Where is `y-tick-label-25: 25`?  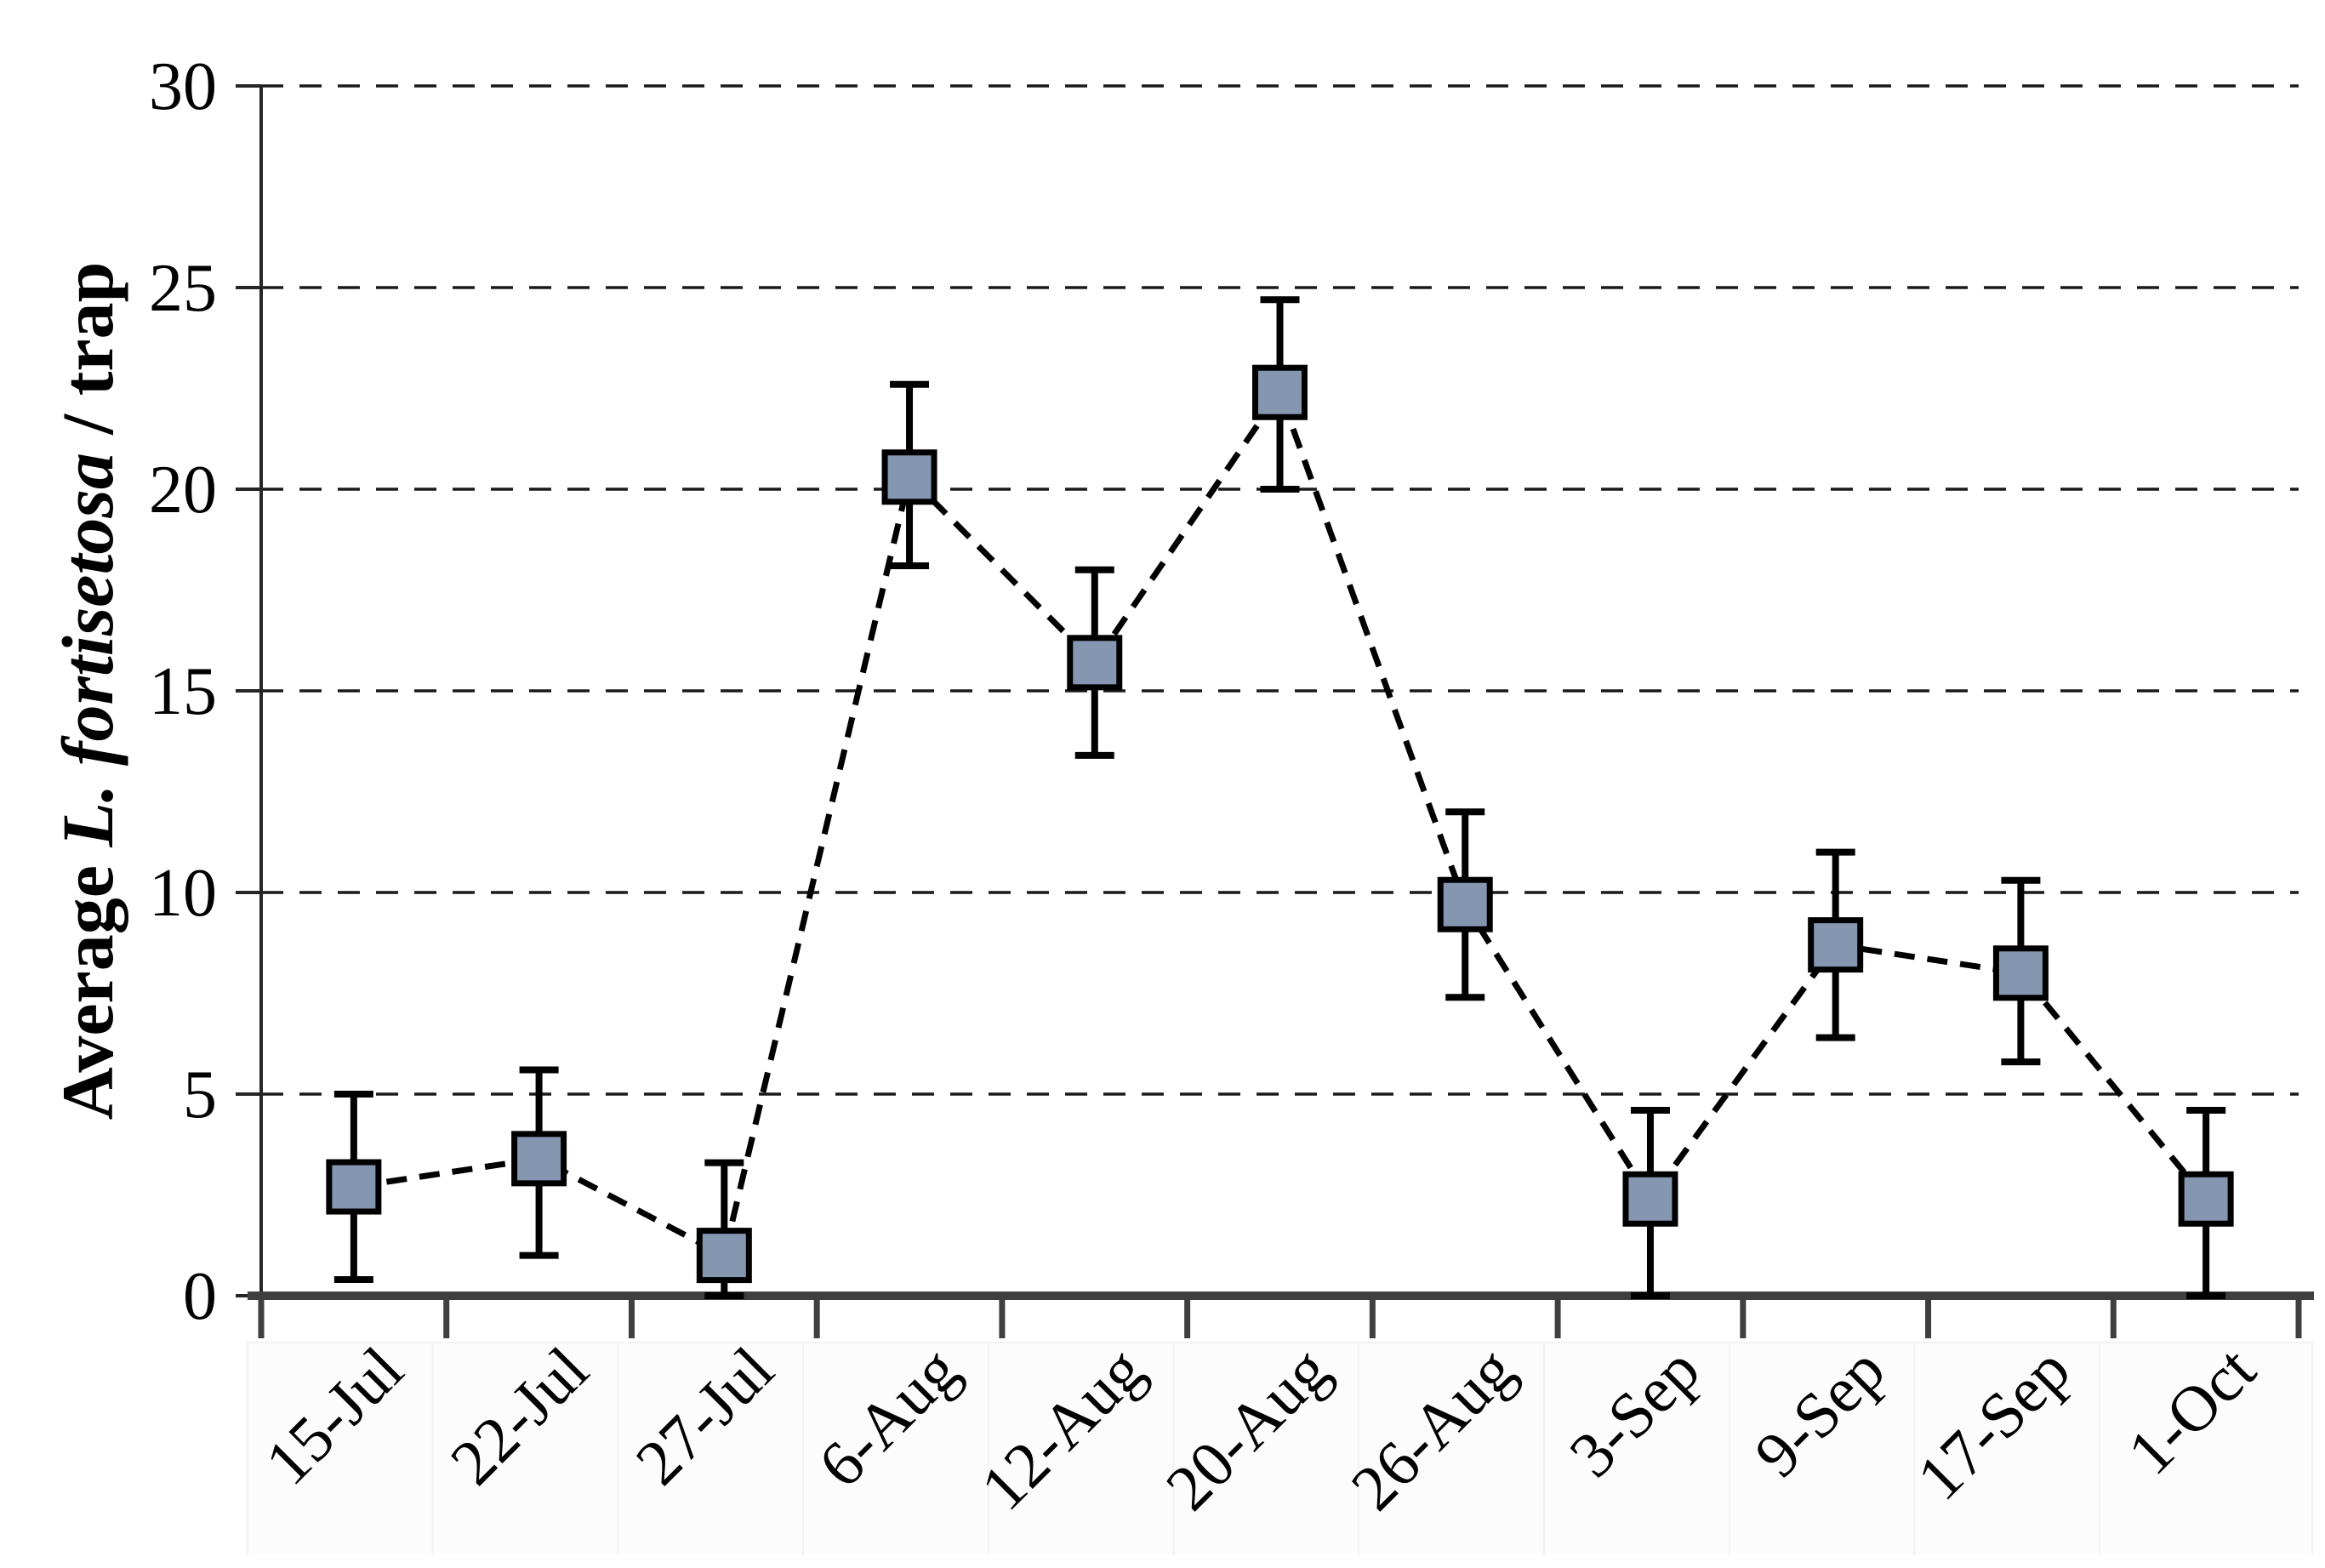
y-tick-label-25: 25 is located at coordinates (183, 288).